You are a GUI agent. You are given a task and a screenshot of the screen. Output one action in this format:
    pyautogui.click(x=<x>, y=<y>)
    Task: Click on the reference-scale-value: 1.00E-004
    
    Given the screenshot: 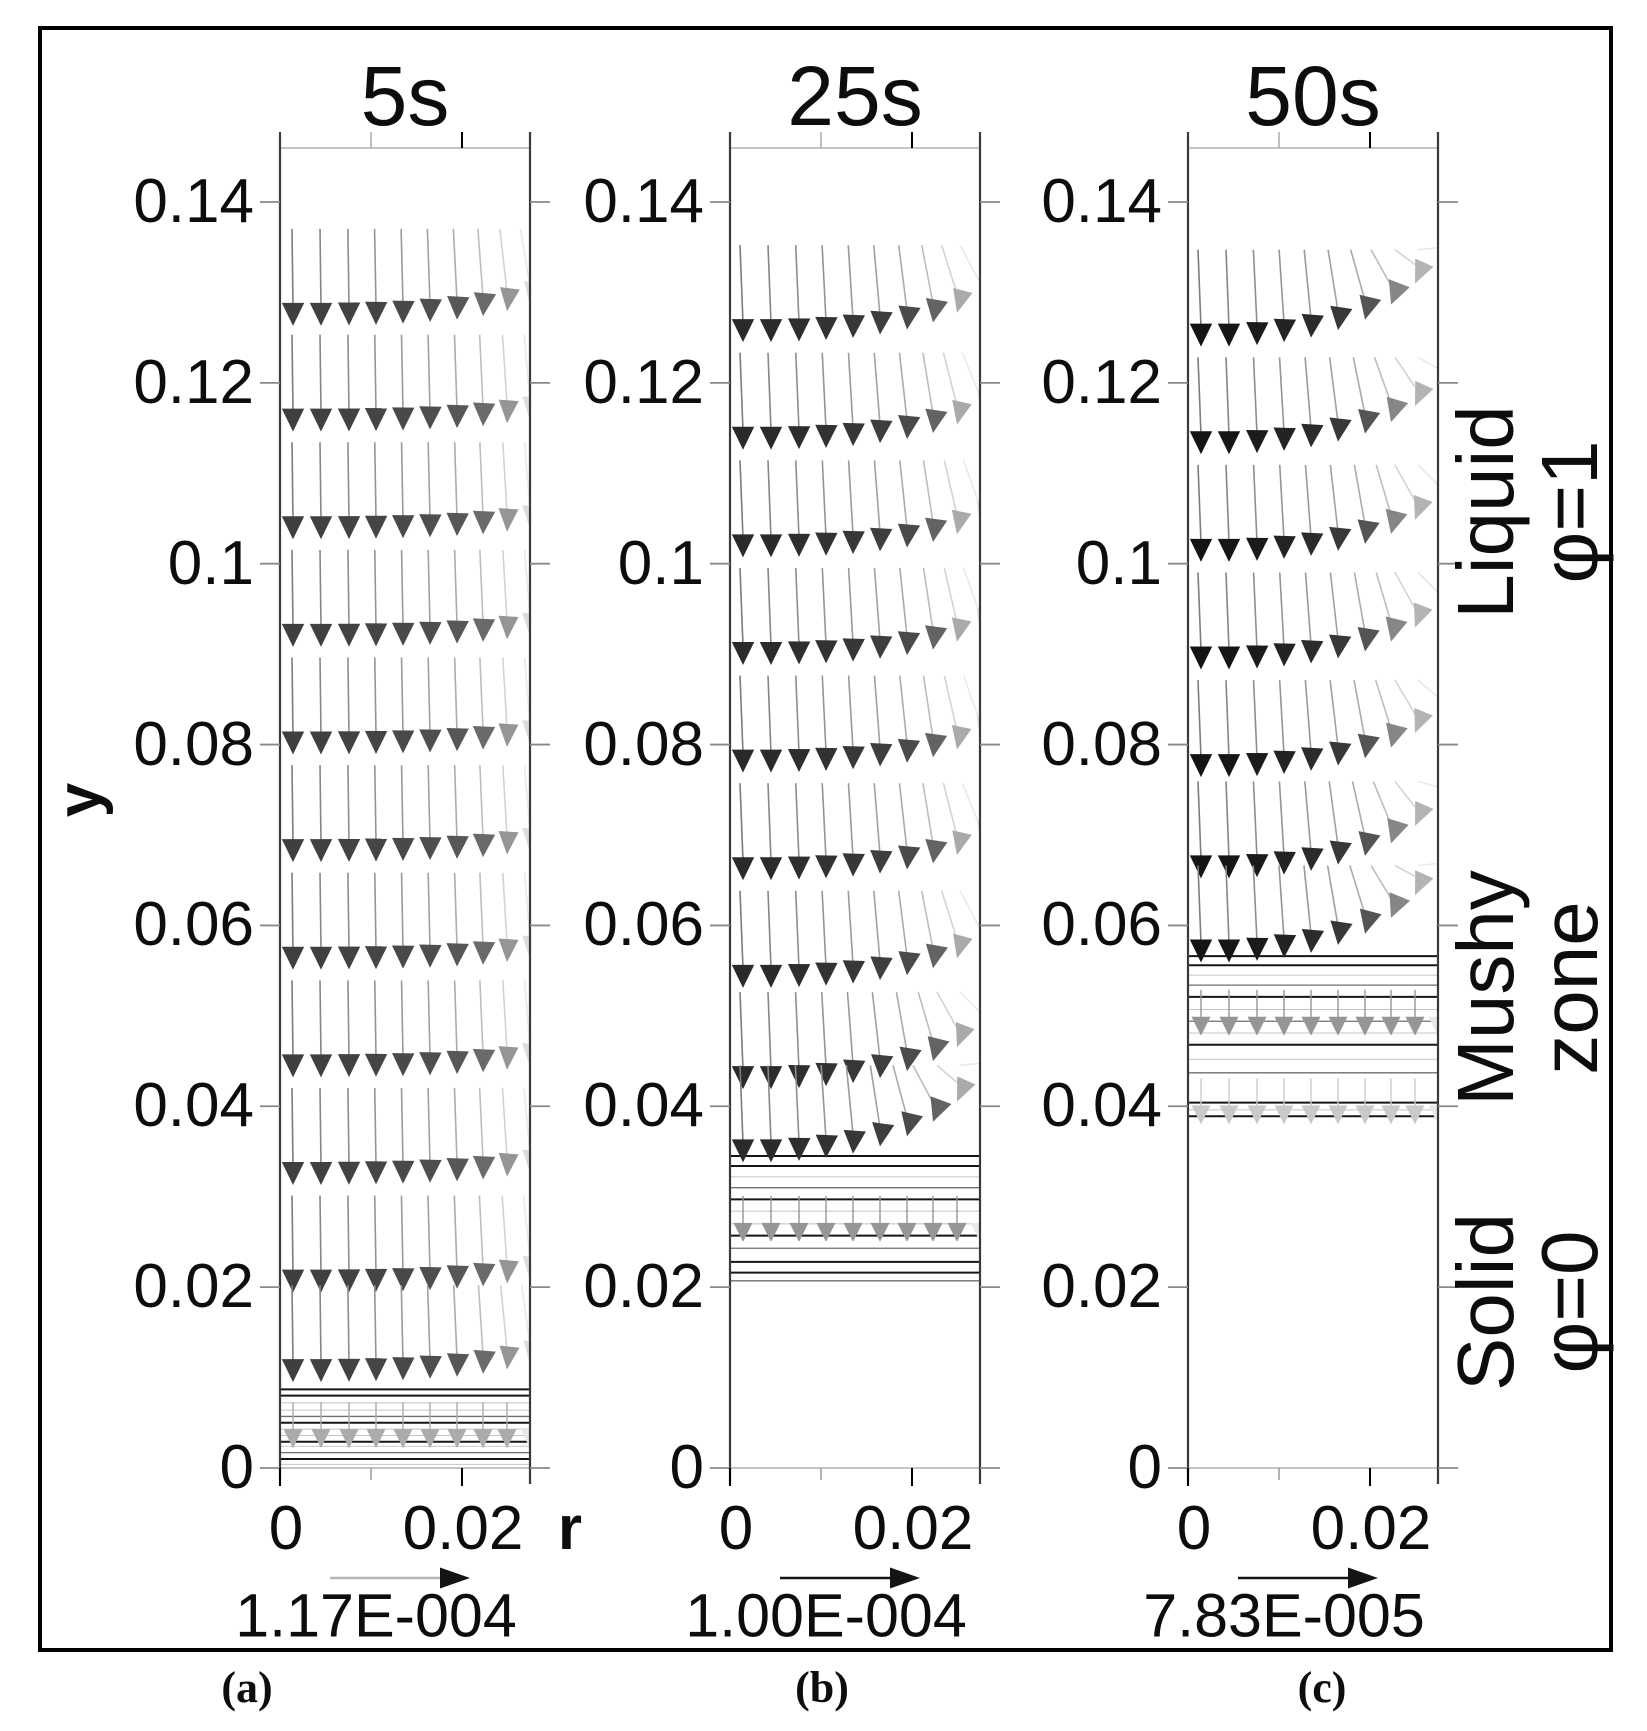 What is the action you would take?
    pyautogui.click(x=826, y=1615)
    